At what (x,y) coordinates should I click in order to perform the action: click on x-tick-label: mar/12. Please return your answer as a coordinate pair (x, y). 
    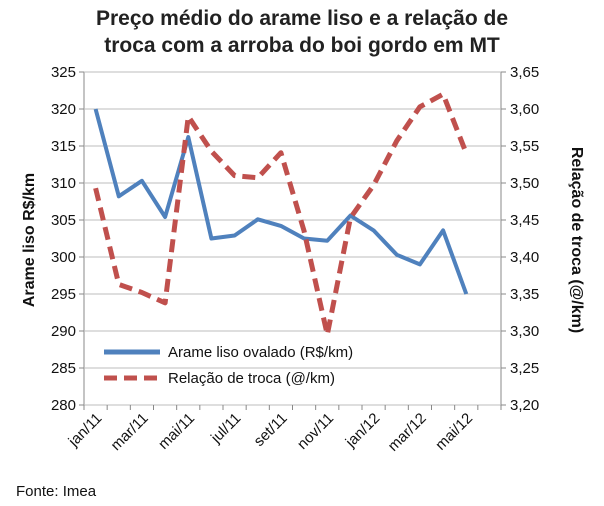
    Looking at the image, I should click on (407, 432).